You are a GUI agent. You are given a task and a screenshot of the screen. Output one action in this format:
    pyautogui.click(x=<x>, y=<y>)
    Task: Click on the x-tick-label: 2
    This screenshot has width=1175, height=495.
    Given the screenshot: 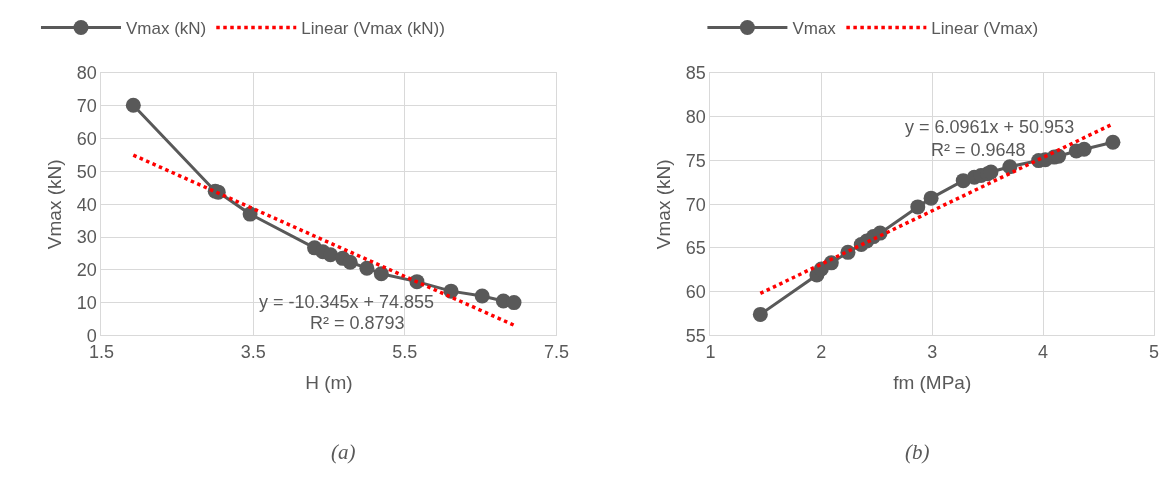 What is the action you would take?
    pyautogui.click(x=821, y=352)
    